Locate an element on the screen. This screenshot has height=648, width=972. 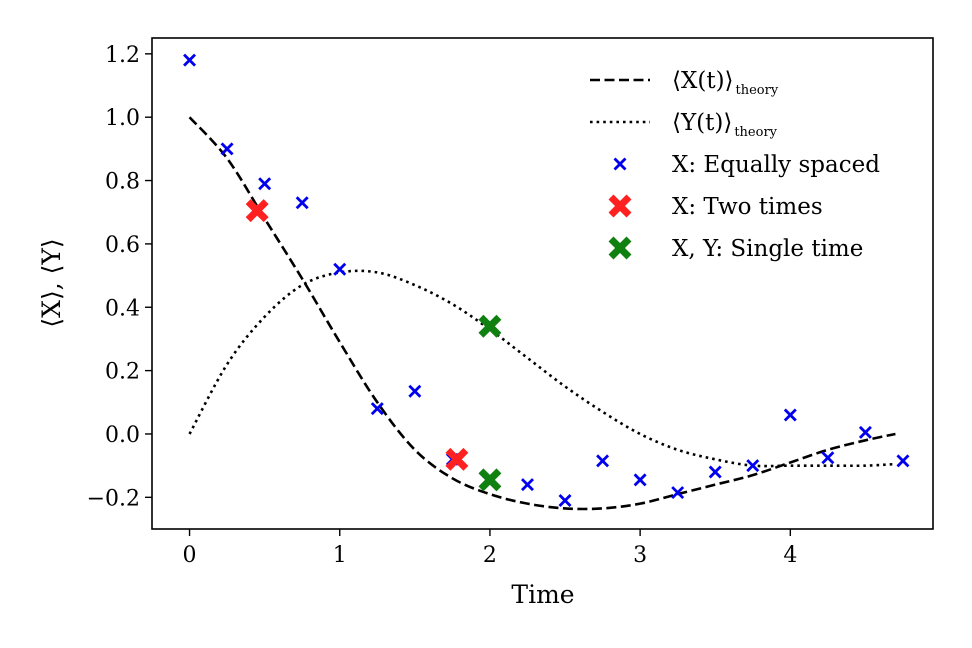
x-tick-label: 4 is located at coordinates (790, 555).